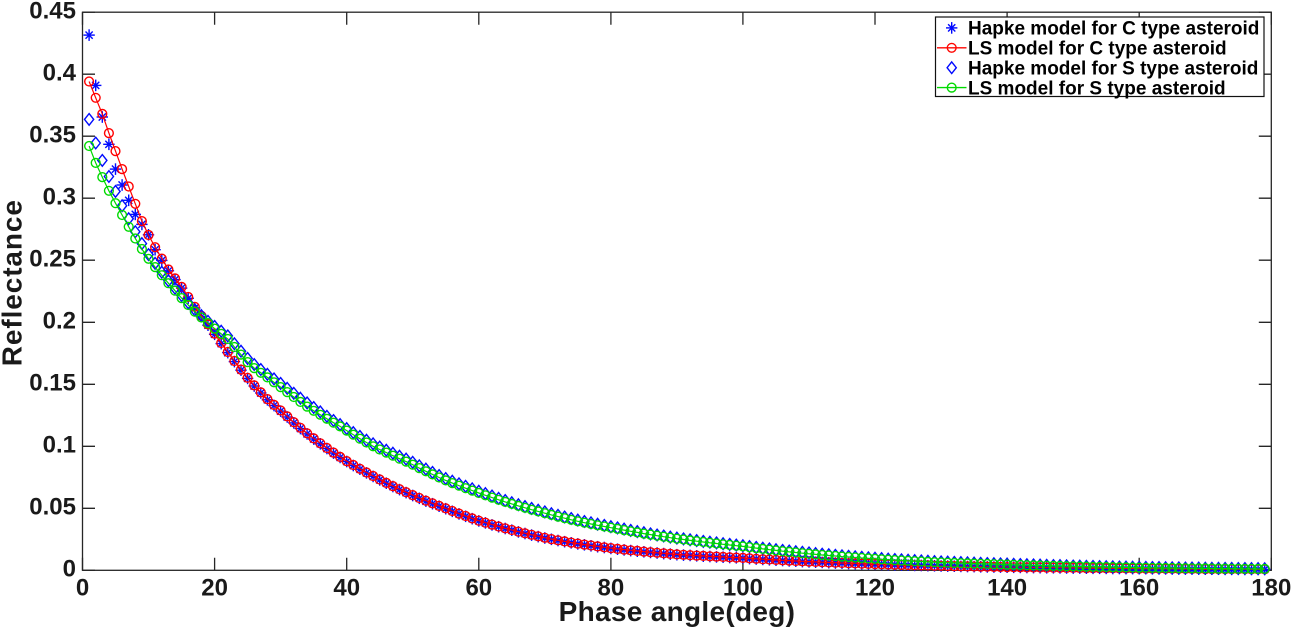 Image resolution: width=1291 pixels, height=634 pixels. I want to click on svg-text: LS model for S type asteroid, so click(1097, 88).